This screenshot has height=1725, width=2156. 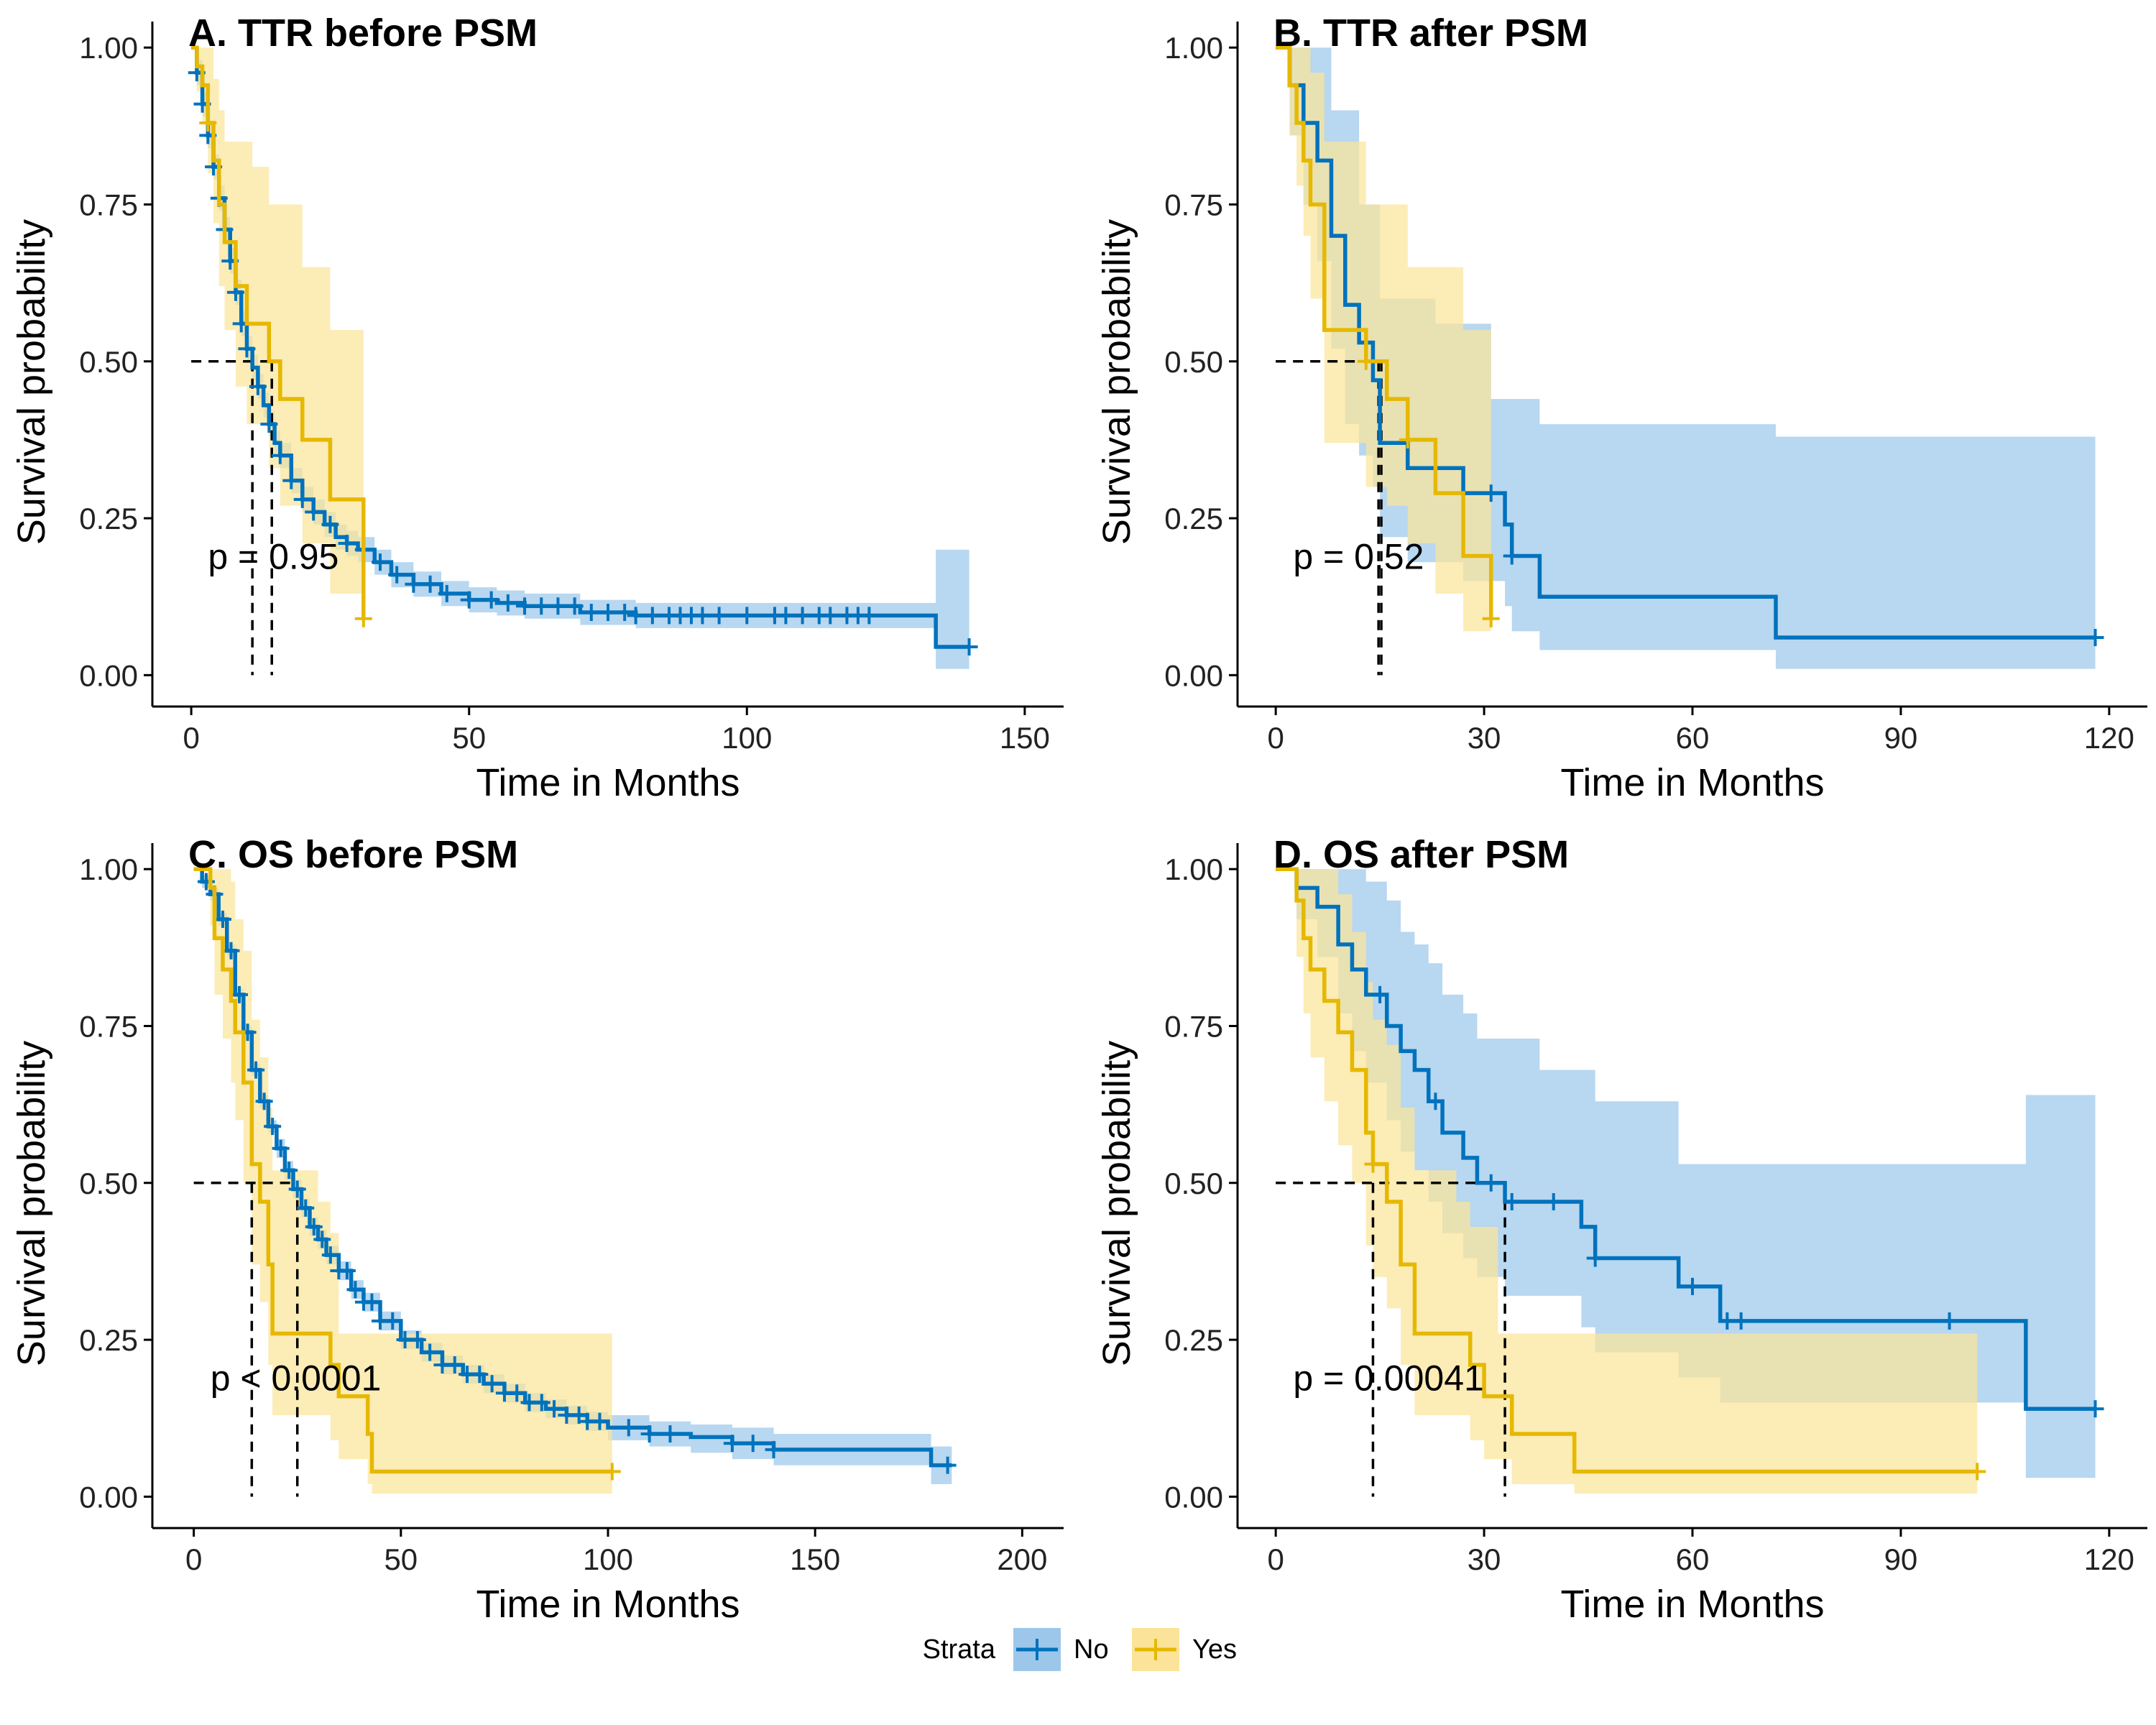 I want to click on panel-title: A. TTR before PSM, so click(x=363, y=33).